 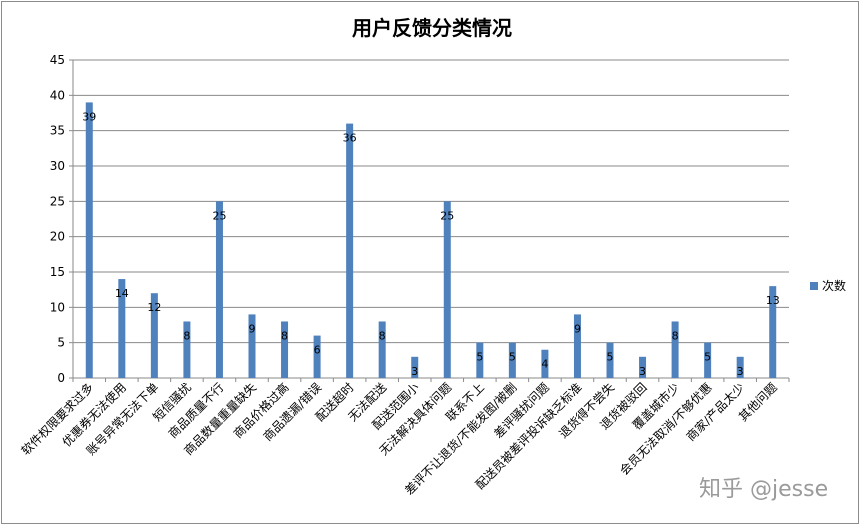 I want to click on legend-swatch, so click(x=814, y=286).